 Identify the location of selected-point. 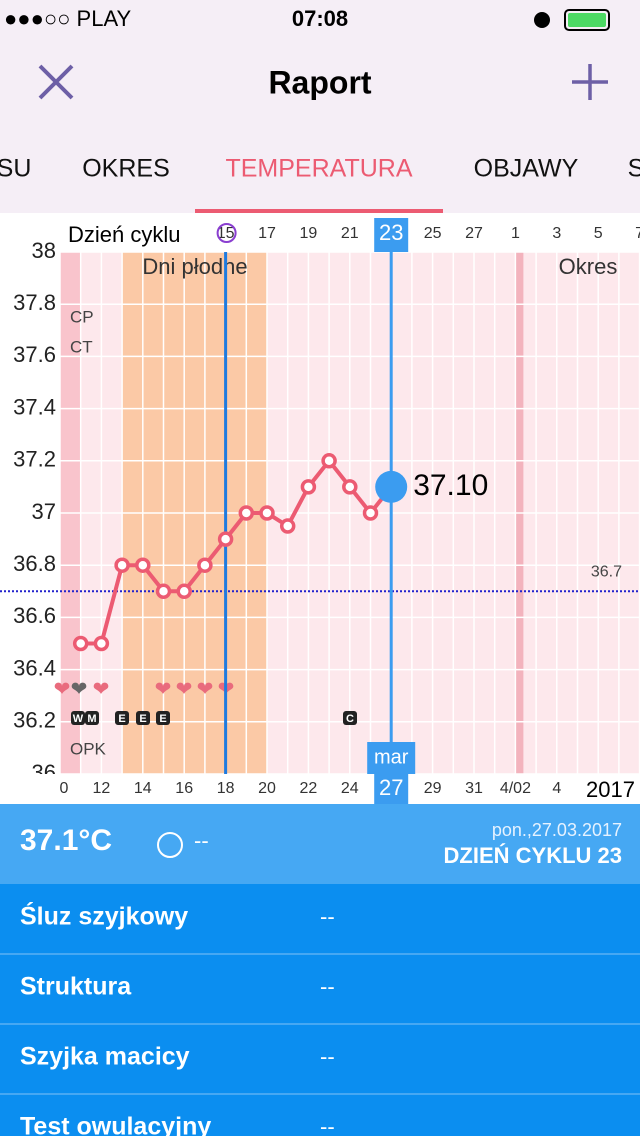
(391, 486).